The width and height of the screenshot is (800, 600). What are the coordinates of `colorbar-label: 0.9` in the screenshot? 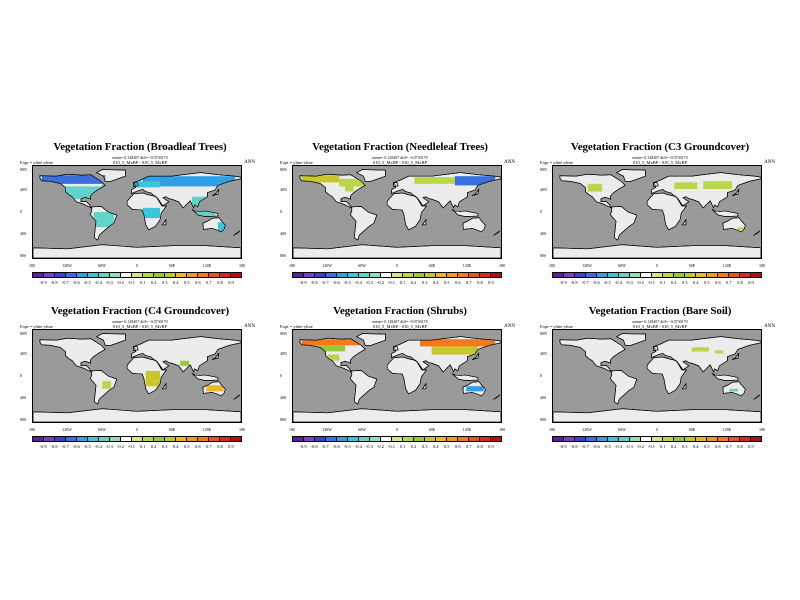 It's located at (751, 282).